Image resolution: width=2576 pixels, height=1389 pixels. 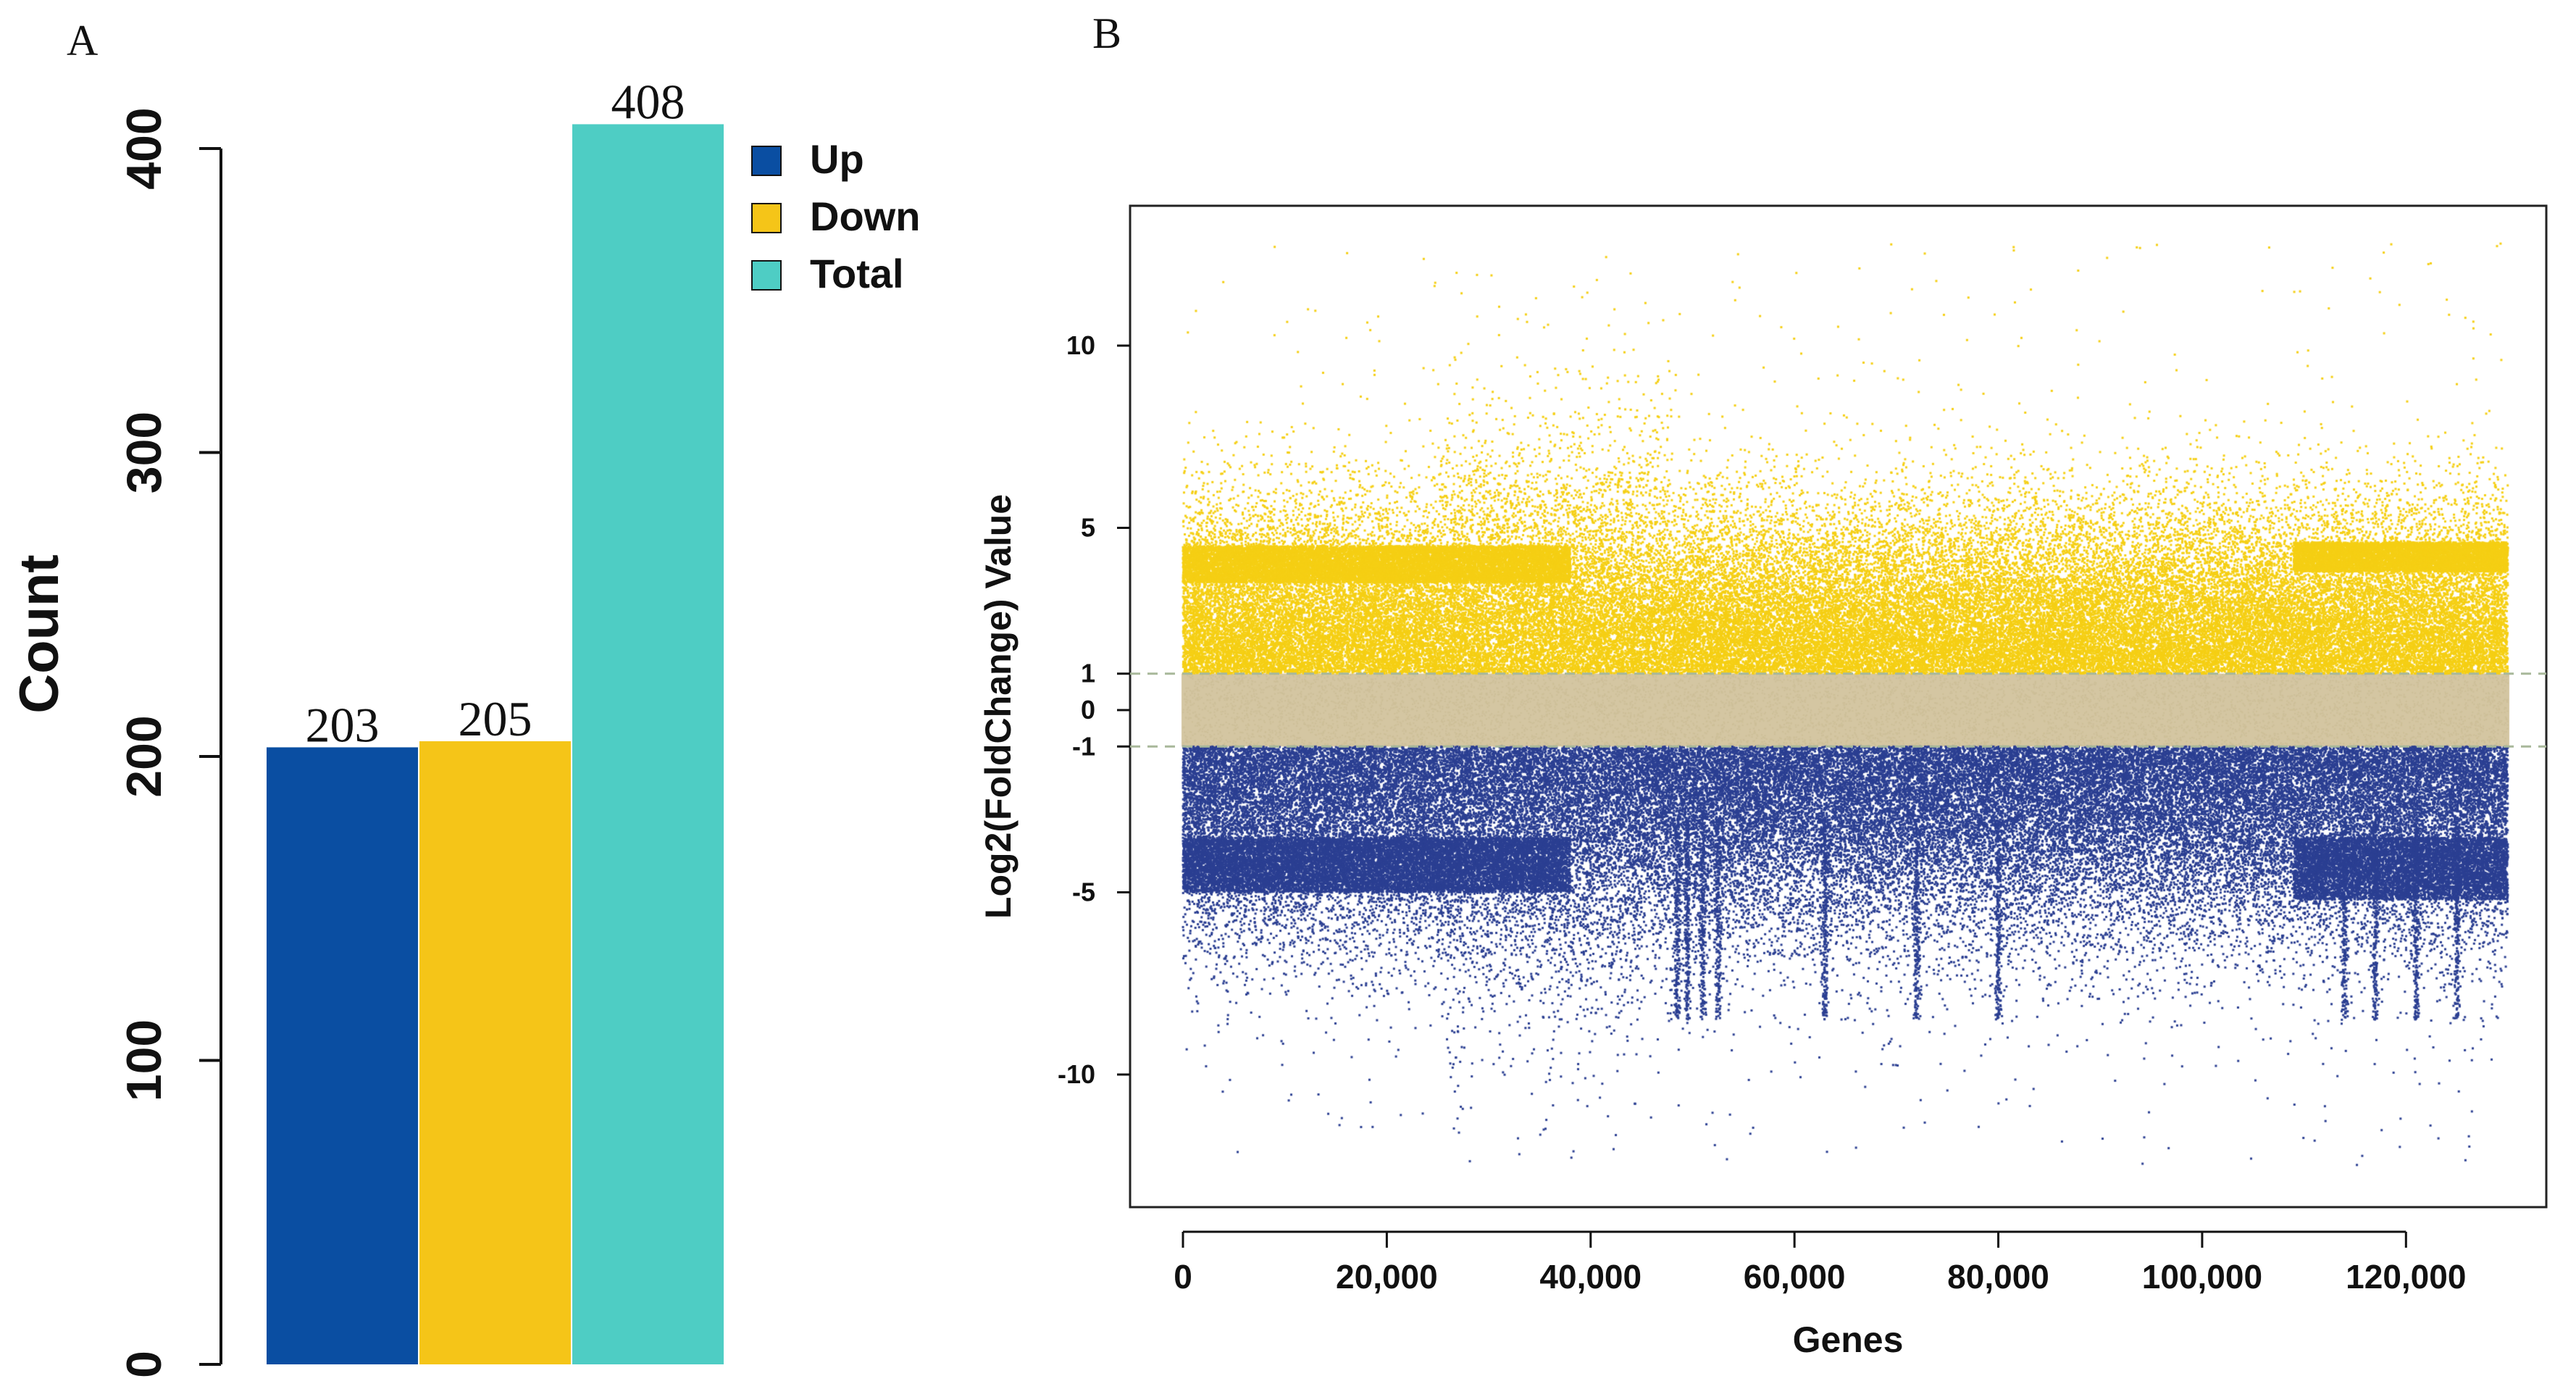 I want to click on legend-swatch-down, so click(x=767, y=218).